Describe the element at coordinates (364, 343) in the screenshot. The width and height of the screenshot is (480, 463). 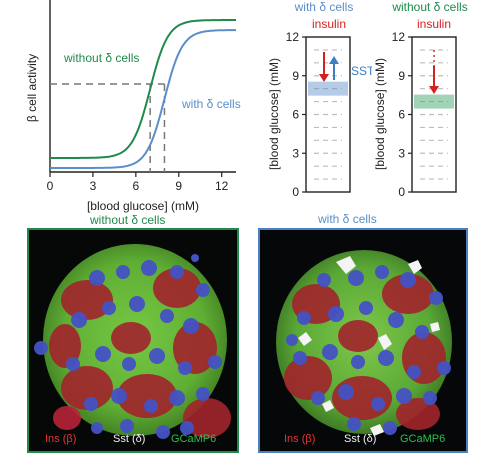
I see `islet-image-with` at that location.